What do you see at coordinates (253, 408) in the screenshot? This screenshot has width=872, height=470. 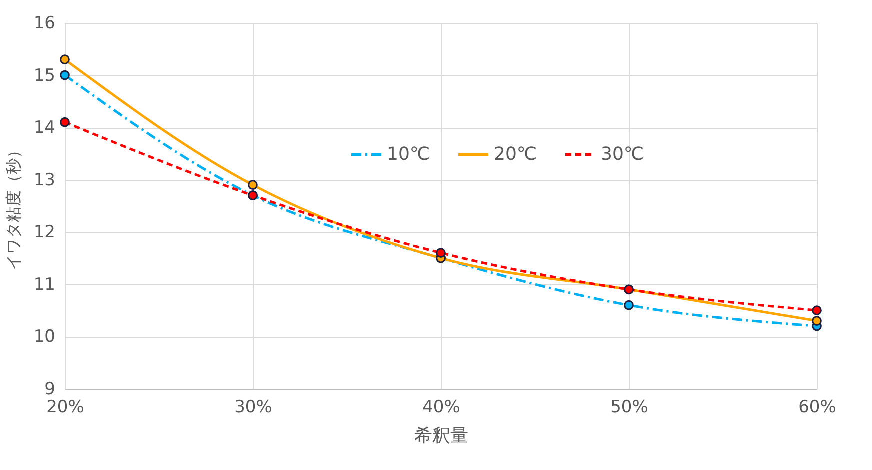 I see `x-tick-label: 30%` at bounding box center [253, 408].